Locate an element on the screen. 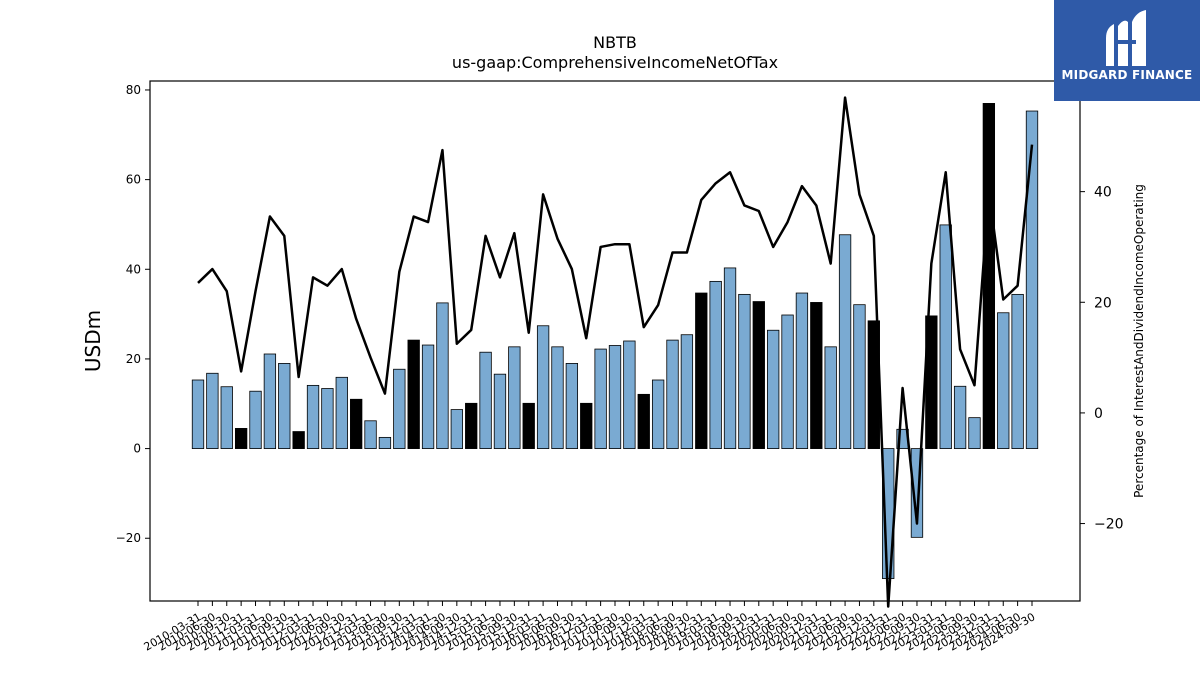 The height and width of the screenshot is (675, 1200). y-tick-label: −20 is located at coordinates (128, 538).